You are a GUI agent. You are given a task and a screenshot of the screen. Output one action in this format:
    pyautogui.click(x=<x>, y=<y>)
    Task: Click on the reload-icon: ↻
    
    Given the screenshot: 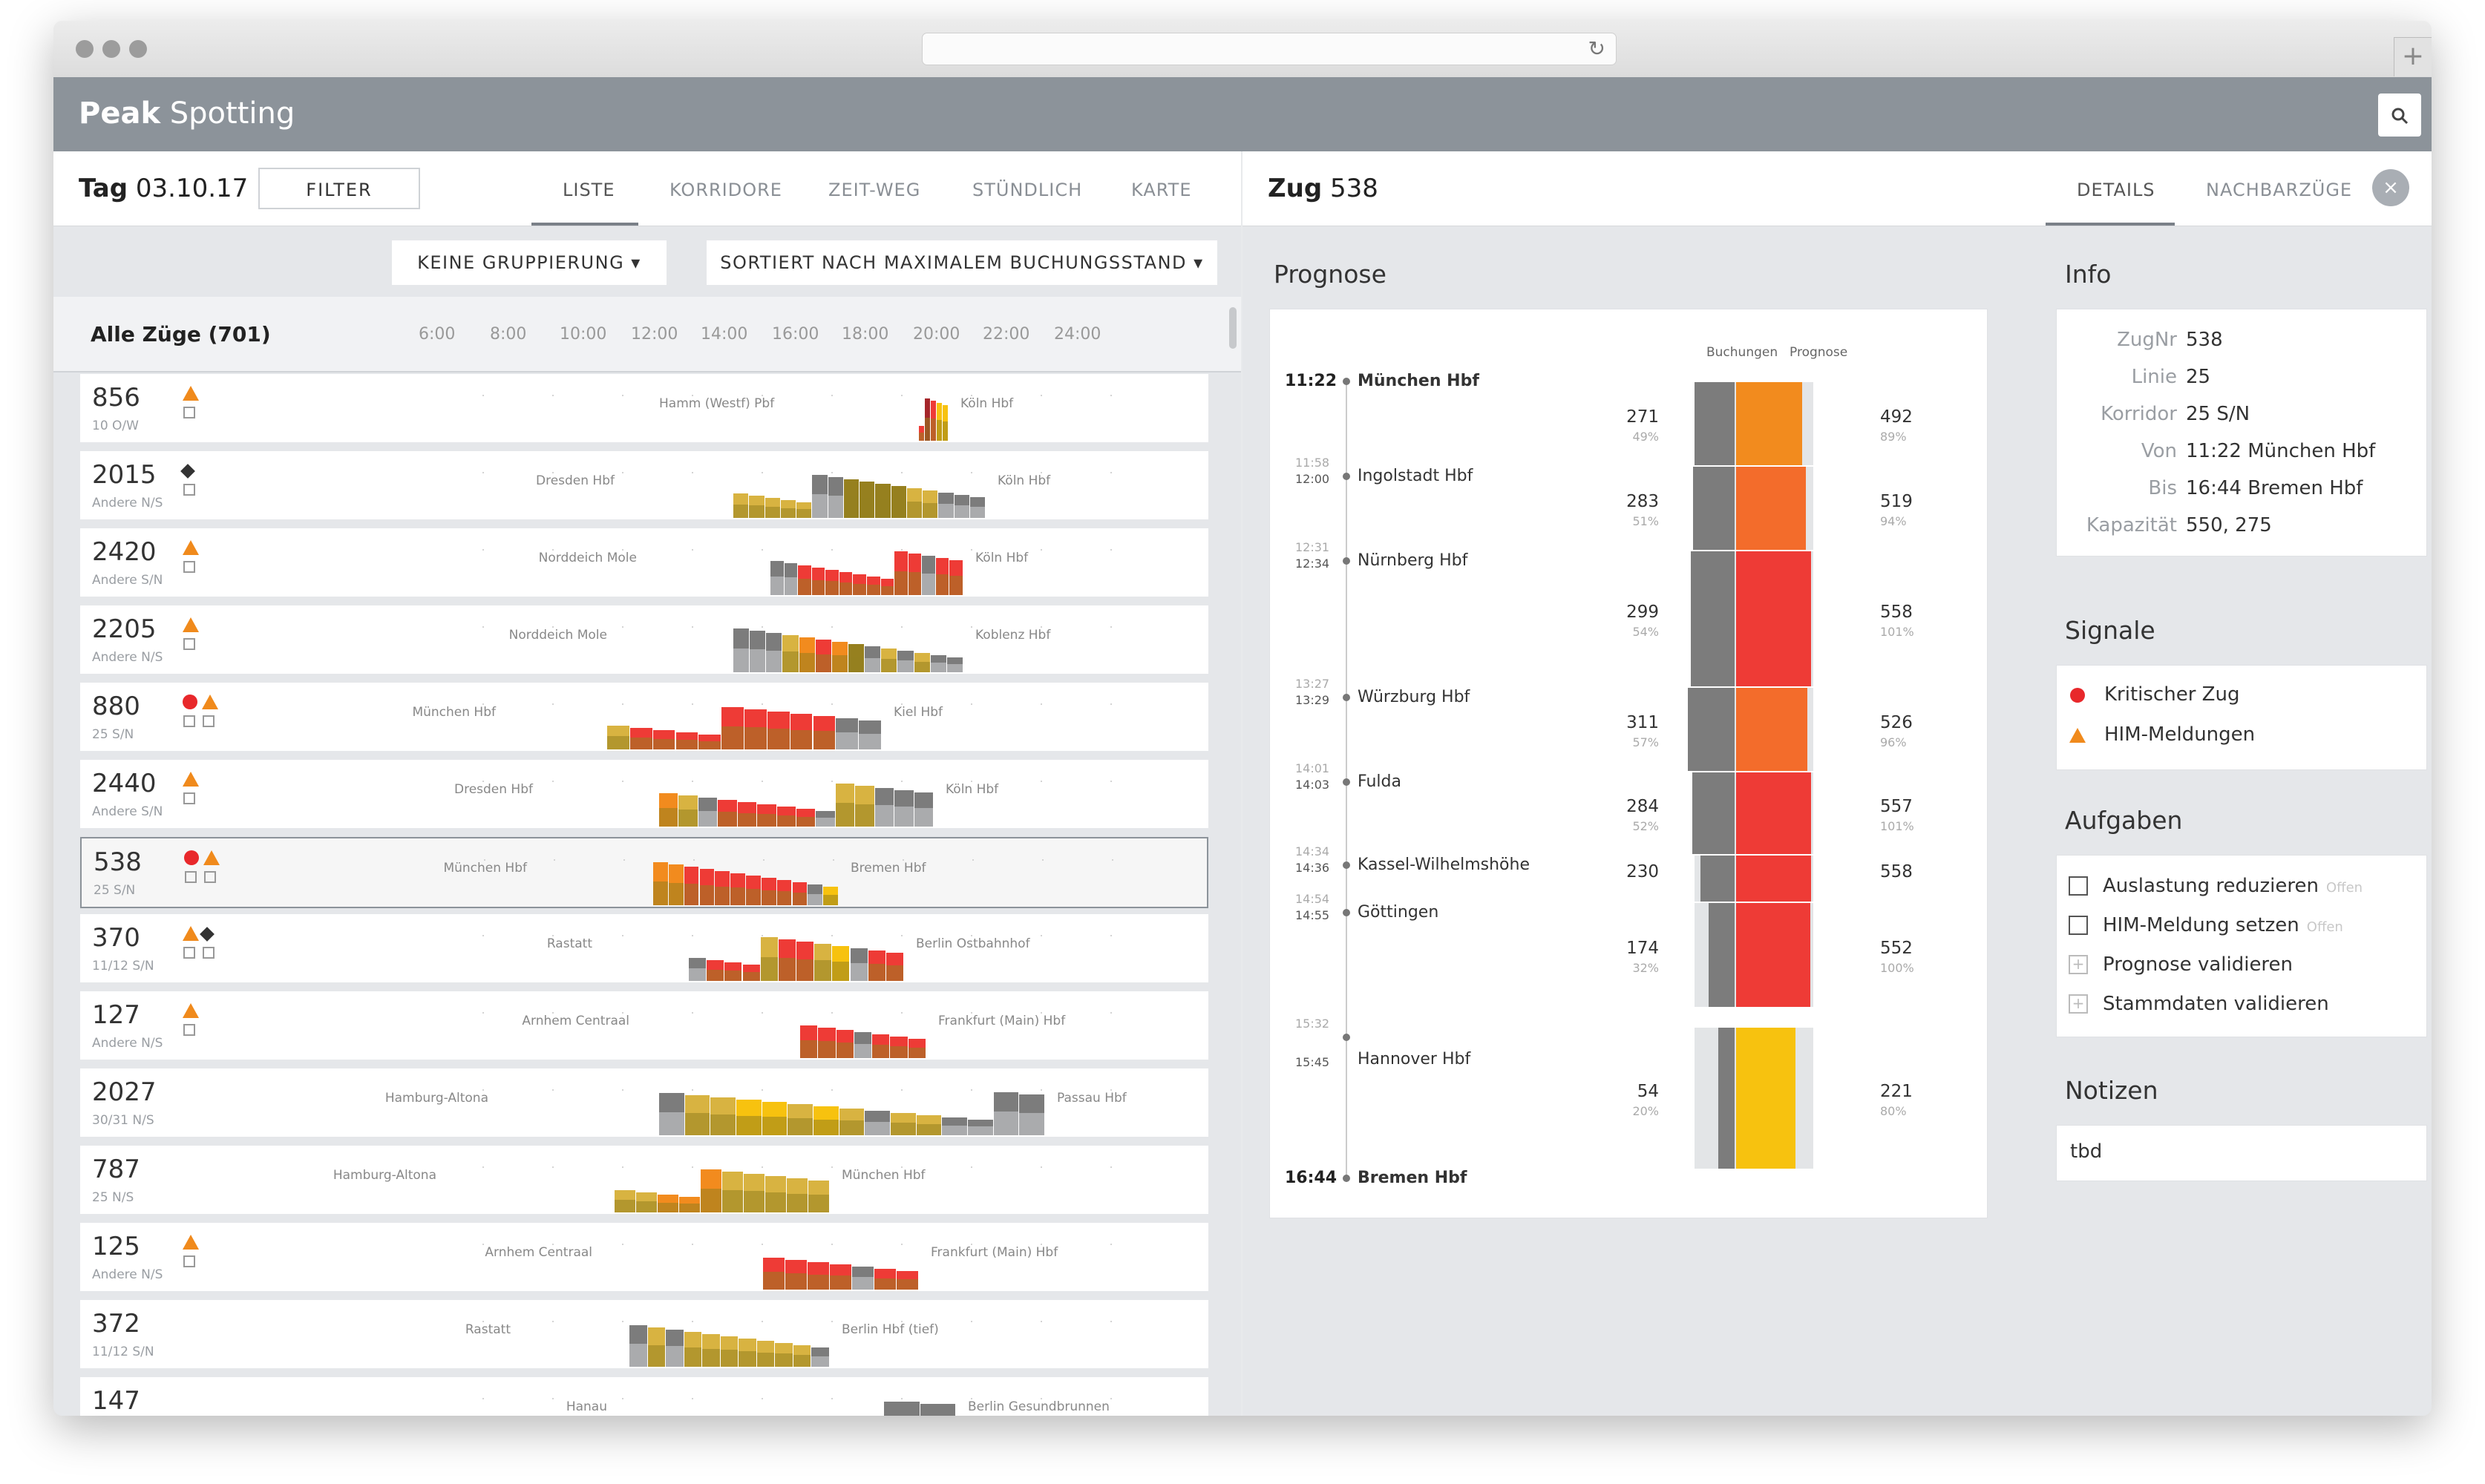 What is the action you would take?
    pyautogui.click(x=1596, y=48)
    